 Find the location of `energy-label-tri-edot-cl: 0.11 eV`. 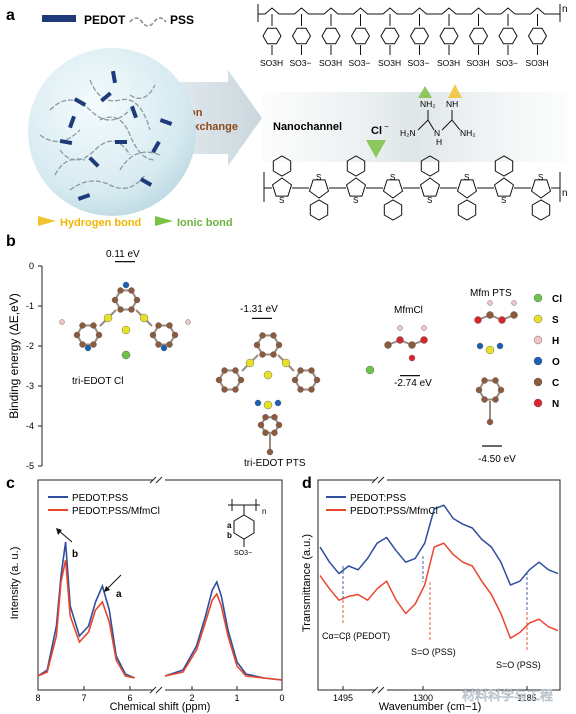

energy-label-tri-edot-cl: 0.11 eV is located at coordinates (123, 254).